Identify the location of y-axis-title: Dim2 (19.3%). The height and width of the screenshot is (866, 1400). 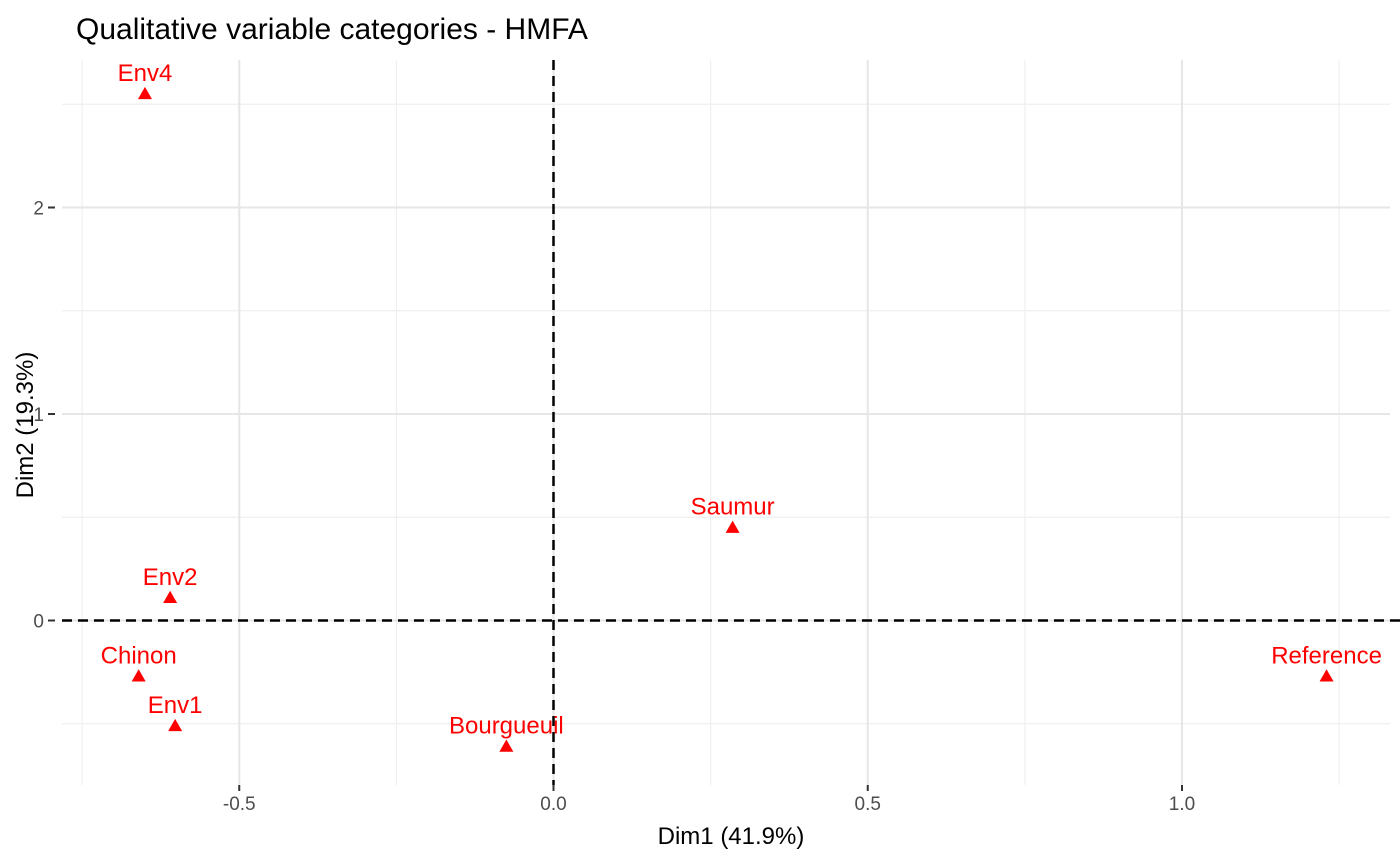
(25, 425).